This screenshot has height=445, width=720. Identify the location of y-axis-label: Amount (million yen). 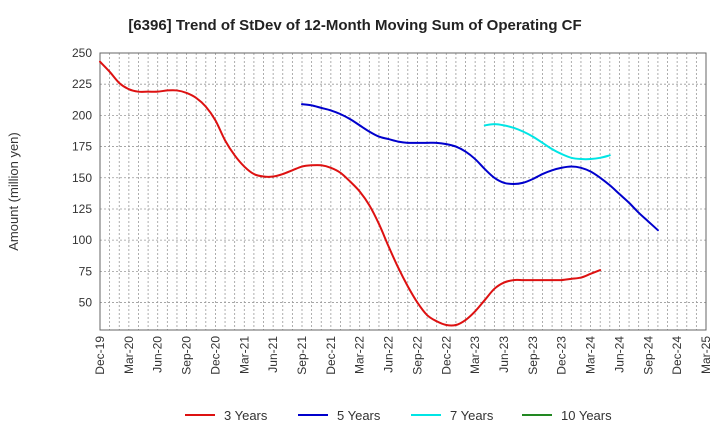
(13, 191).